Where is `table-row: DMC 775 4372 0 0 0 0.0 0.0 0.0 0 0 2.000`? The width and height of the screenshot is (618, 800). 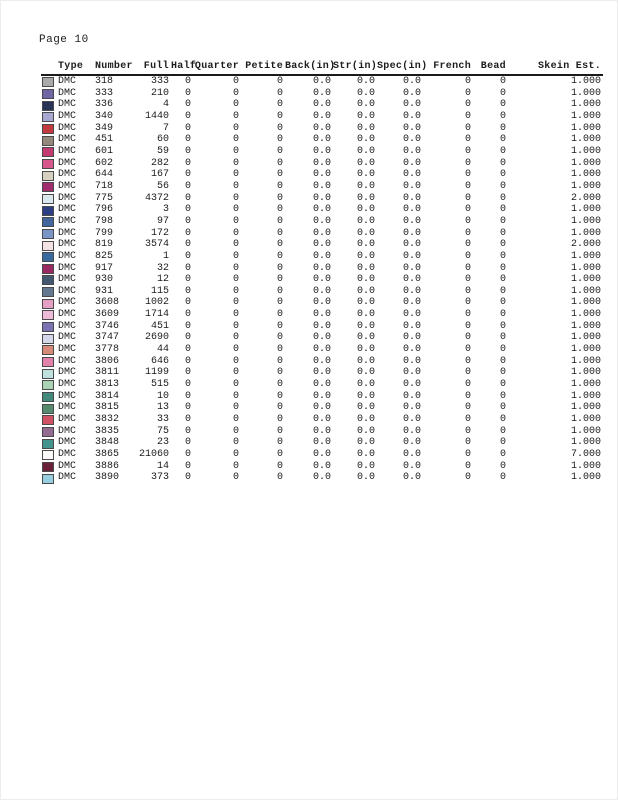
table-row: DMC 775 4372 0 0 0 0.0 0.0 0.0 0 0 2.000 is located at coordinates (322, 199).